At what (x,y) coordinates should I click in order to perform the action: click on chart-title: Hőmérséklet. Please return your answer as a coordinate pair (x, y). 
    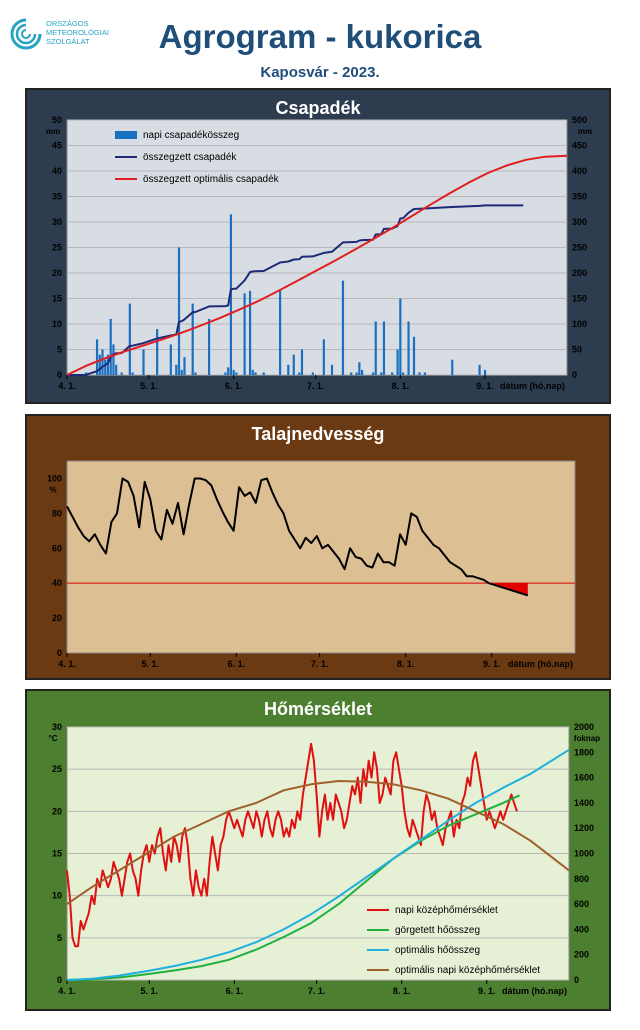
    Looking at the image, I should click on (318, 709).